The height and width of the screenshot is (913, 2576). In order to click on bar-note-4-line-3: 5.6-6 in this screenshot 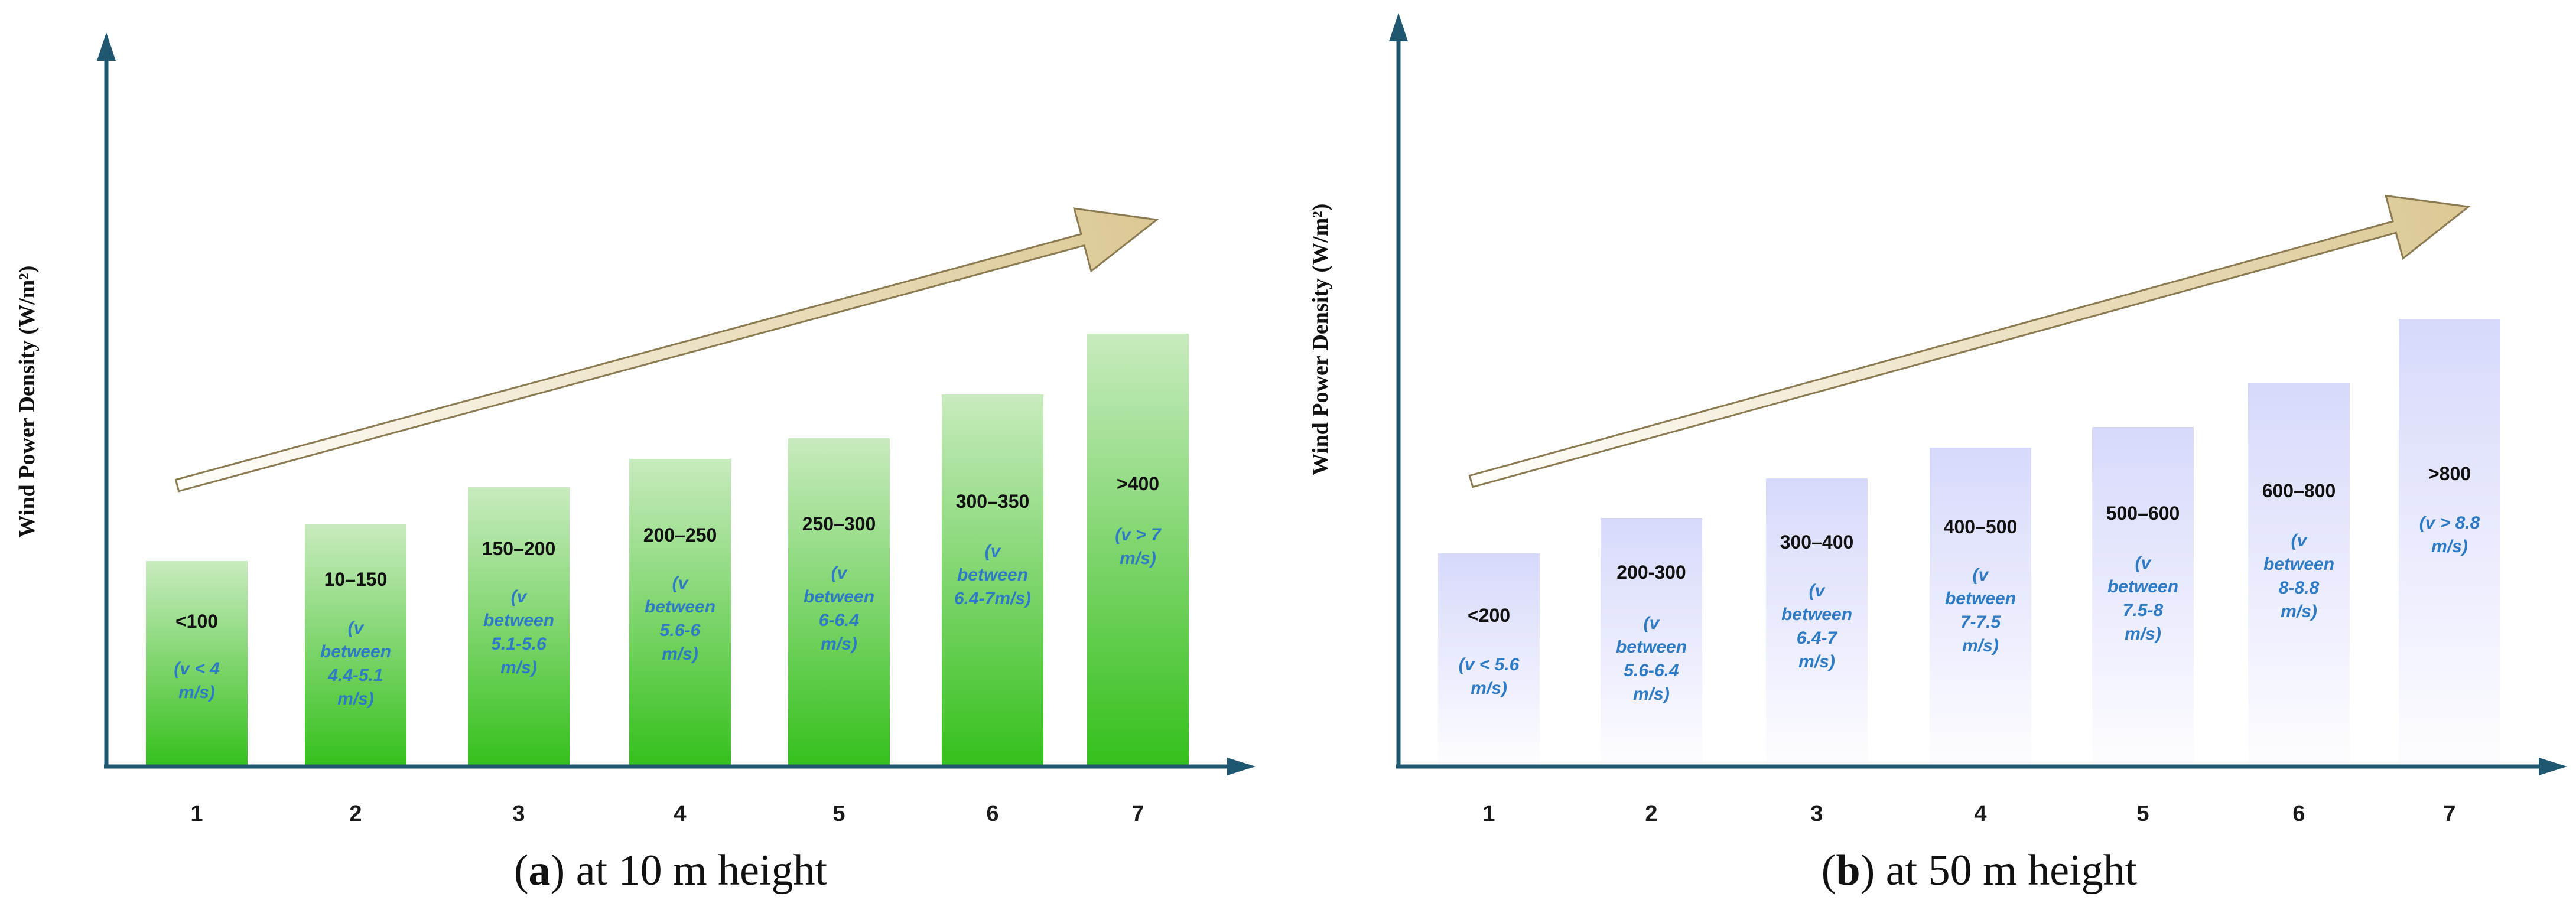, I will do `click(680, 630)`.